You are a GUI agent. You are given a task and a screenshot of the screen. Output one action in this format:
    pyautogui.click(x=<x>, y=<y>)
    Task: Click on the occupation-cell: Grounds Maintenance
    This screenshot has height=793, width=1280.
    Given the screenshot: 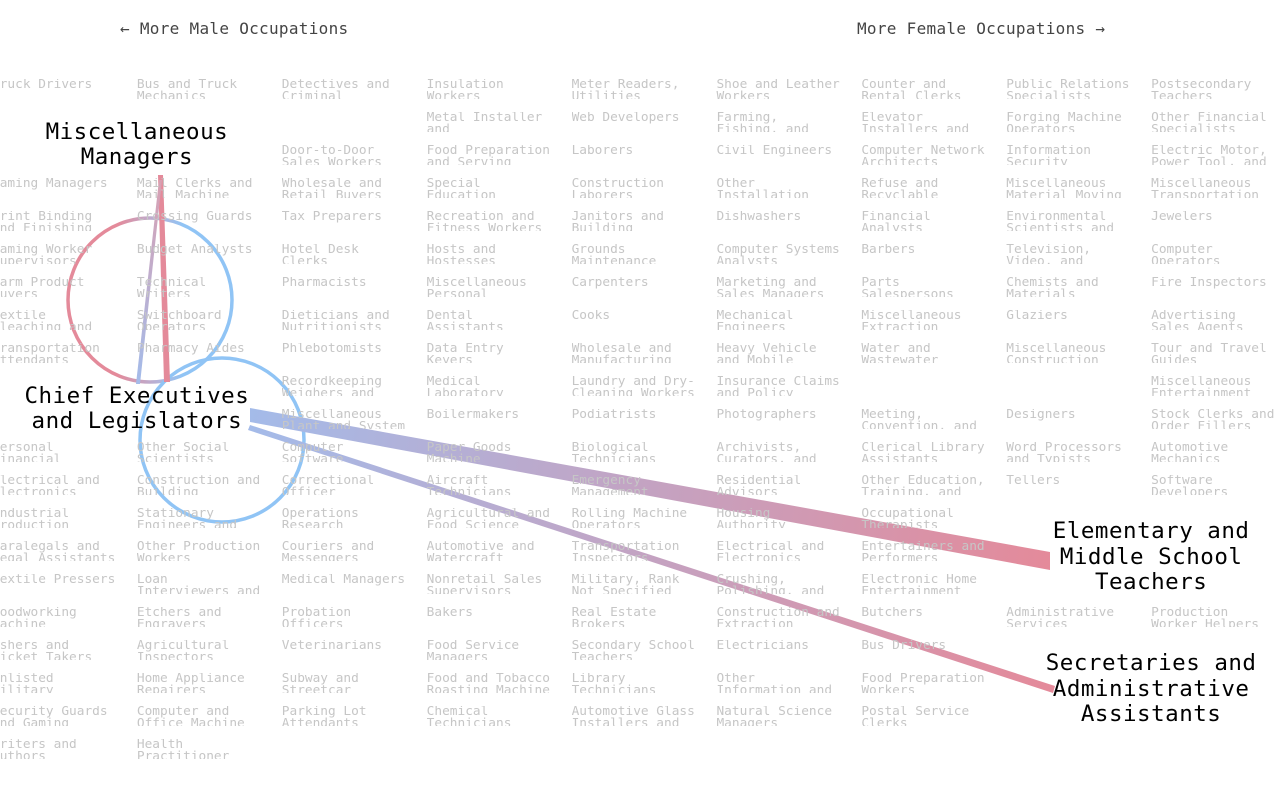 What is the action you would take?
    pyautogui.click(x=614, y=254)
    